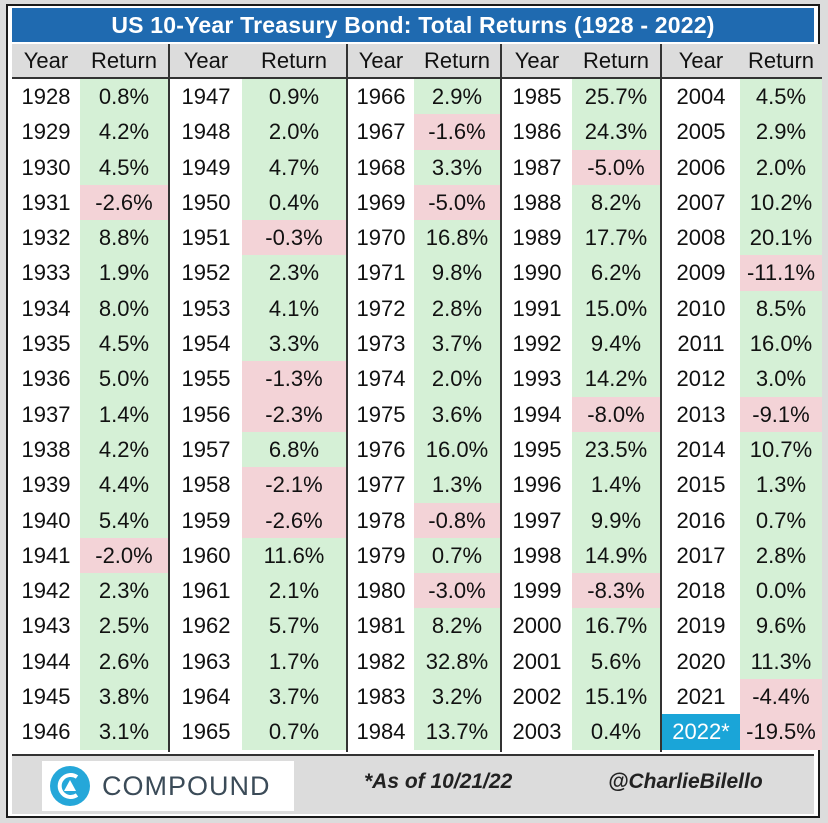 The image size is (828, 823). What do you see at coordinates (206, 449) in the screenshot?
I see `year-cell: 1957` at bounding box center [206, 449].